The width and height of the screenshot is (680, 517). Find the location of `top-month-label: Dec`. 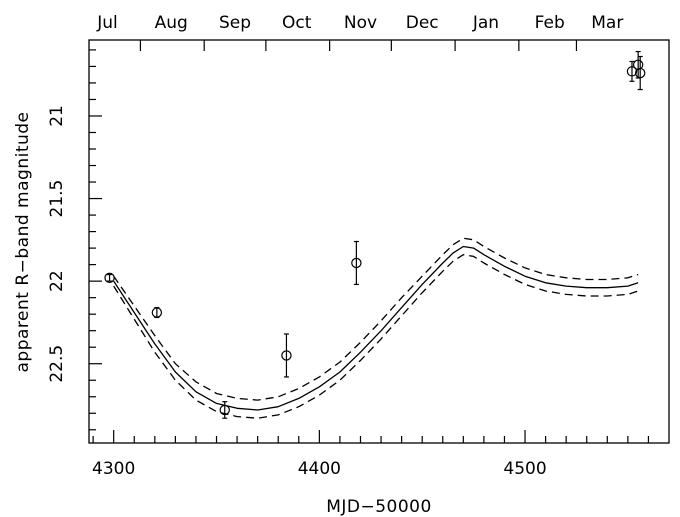

top-month-label: Dec is located at coordinates (422, 23).